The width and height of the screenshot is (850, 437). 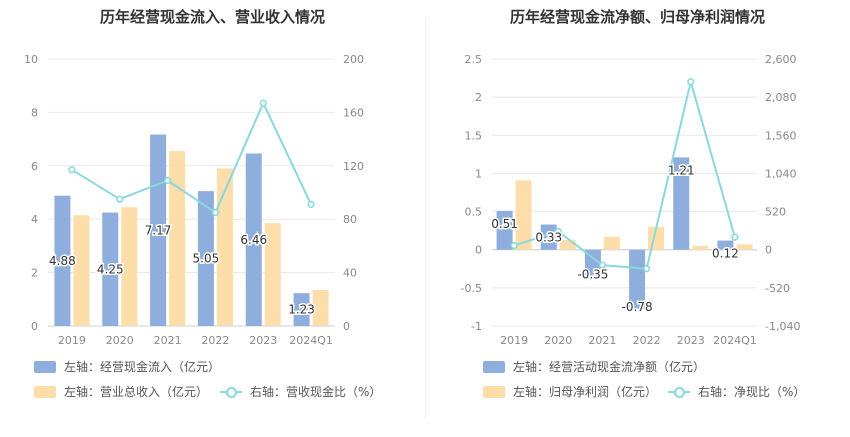 I want to click on right-legend-item-1: 左轴：经营活动现金流净额（亿元）, so click(x=594, y=366).